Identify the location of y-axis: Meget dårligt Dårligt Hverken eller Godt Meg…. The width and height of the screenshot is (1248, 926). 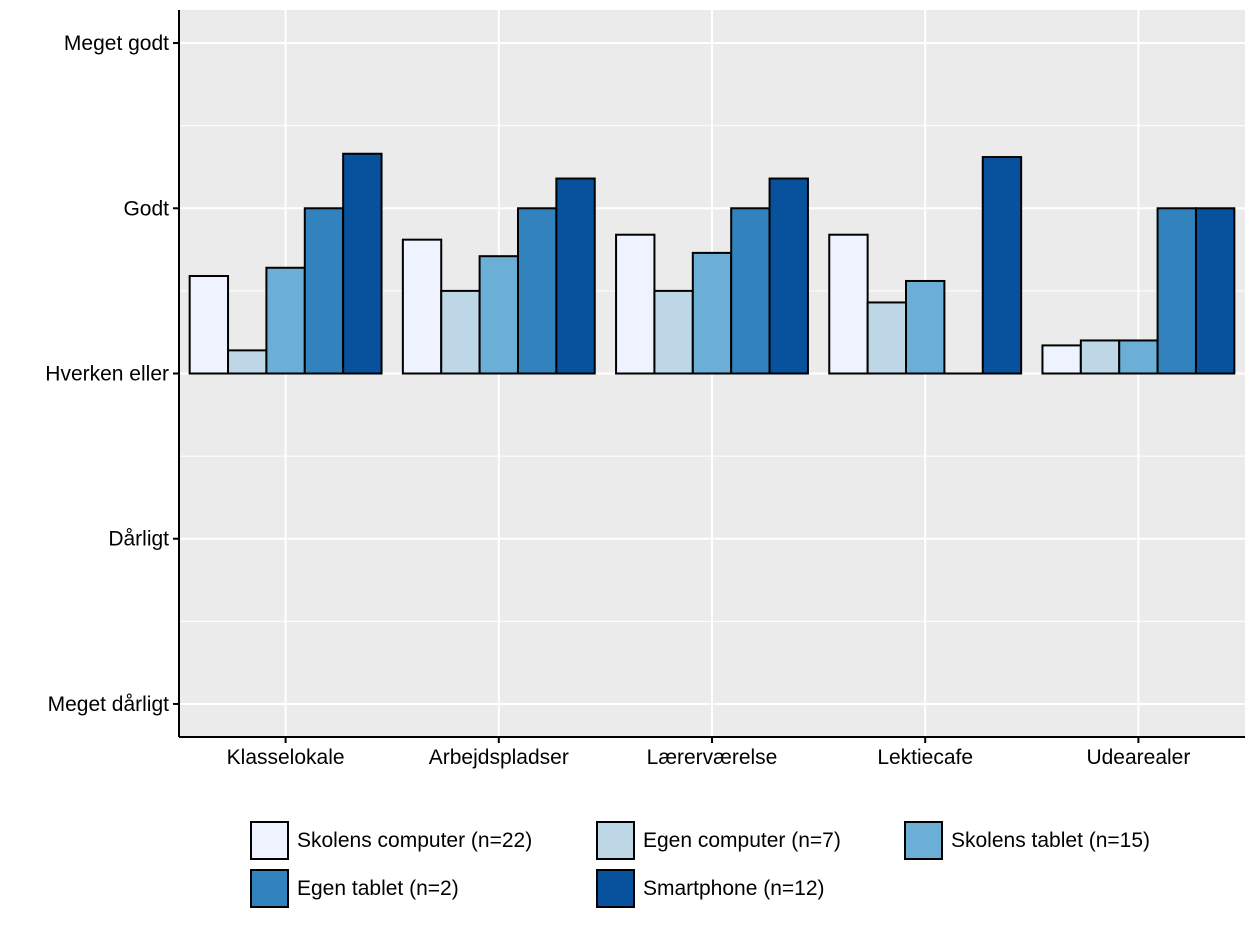
(112, 374).